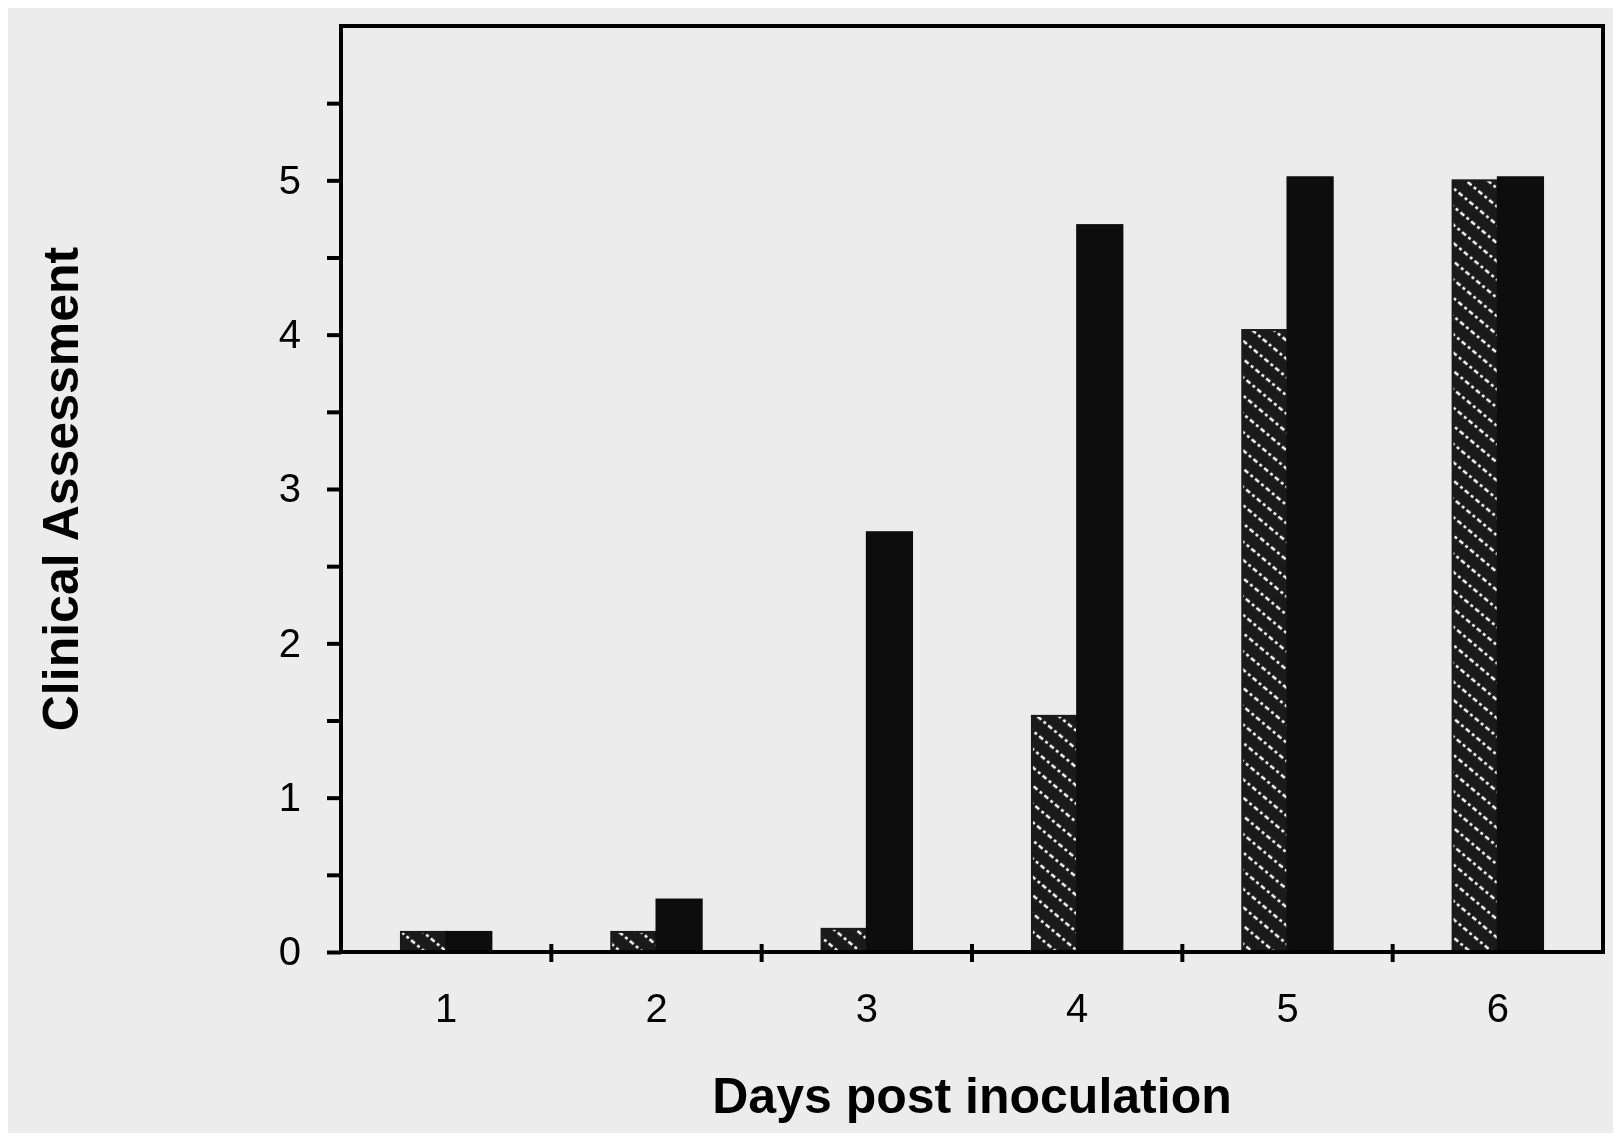 This screenshot has width=1623, height=1142. What do you see at coordinates (289, 179) in the screenshot?
I see `y-tick-label: 5` at bounding box center [289, 179].